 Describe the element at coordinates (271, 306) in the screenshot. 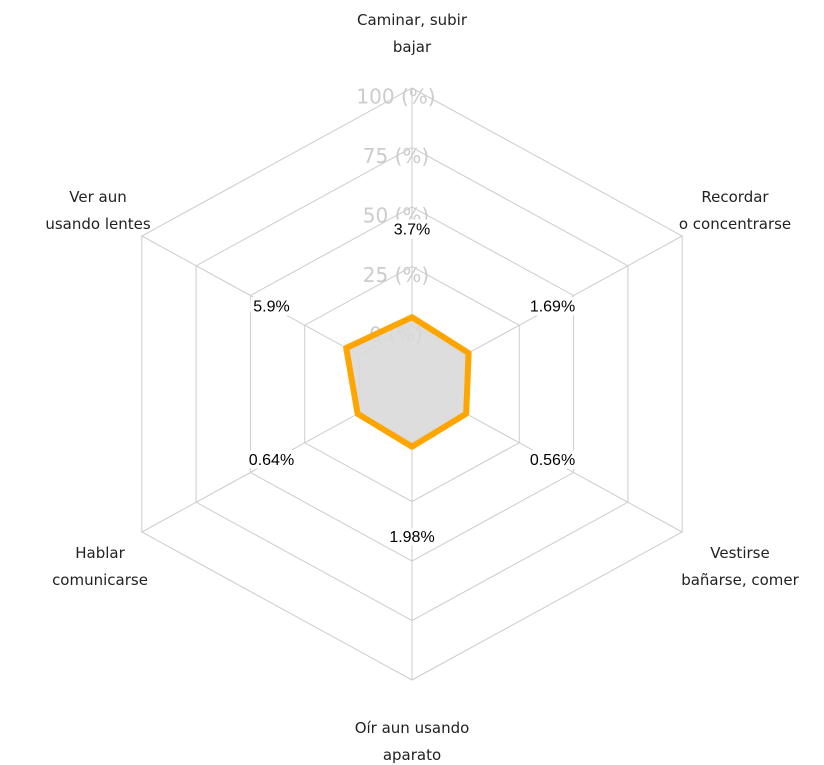

I see `value-label: 5.9%` at that location.